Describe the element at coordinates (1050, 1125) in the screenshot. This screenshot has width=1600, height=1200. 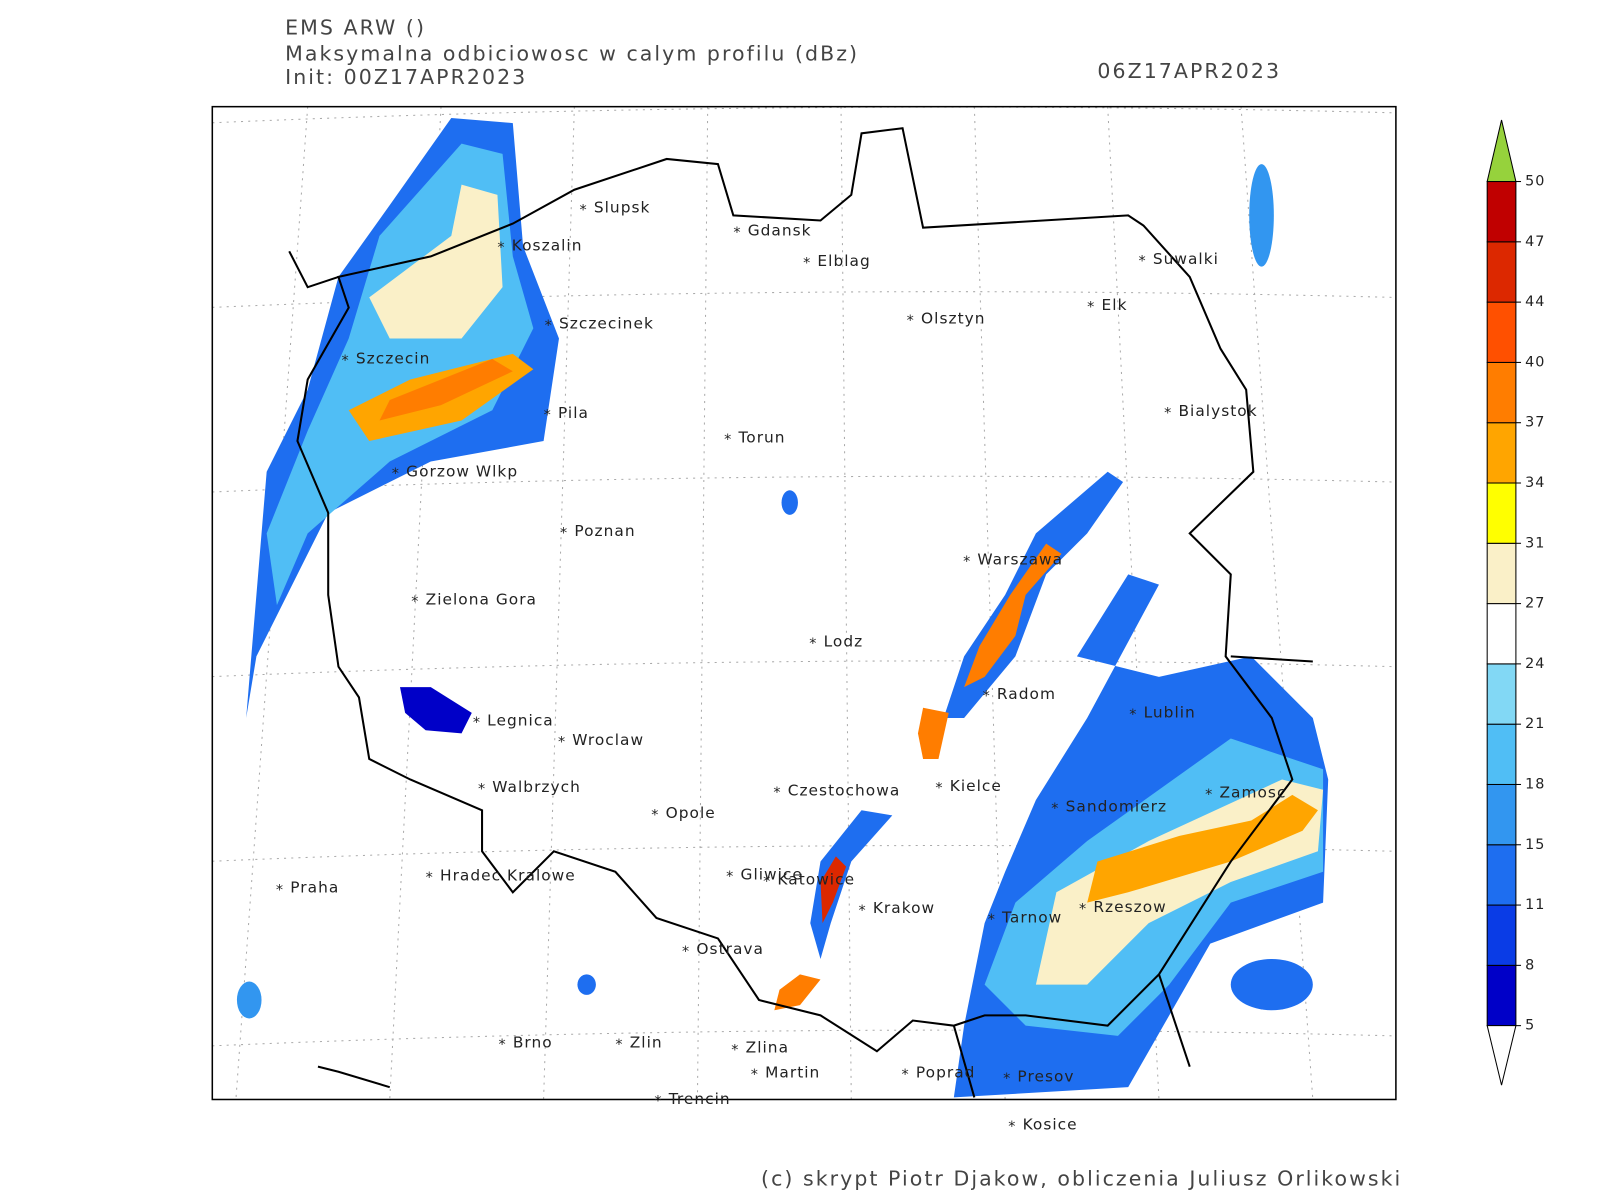
I see `city-label: Kosice` at that location.